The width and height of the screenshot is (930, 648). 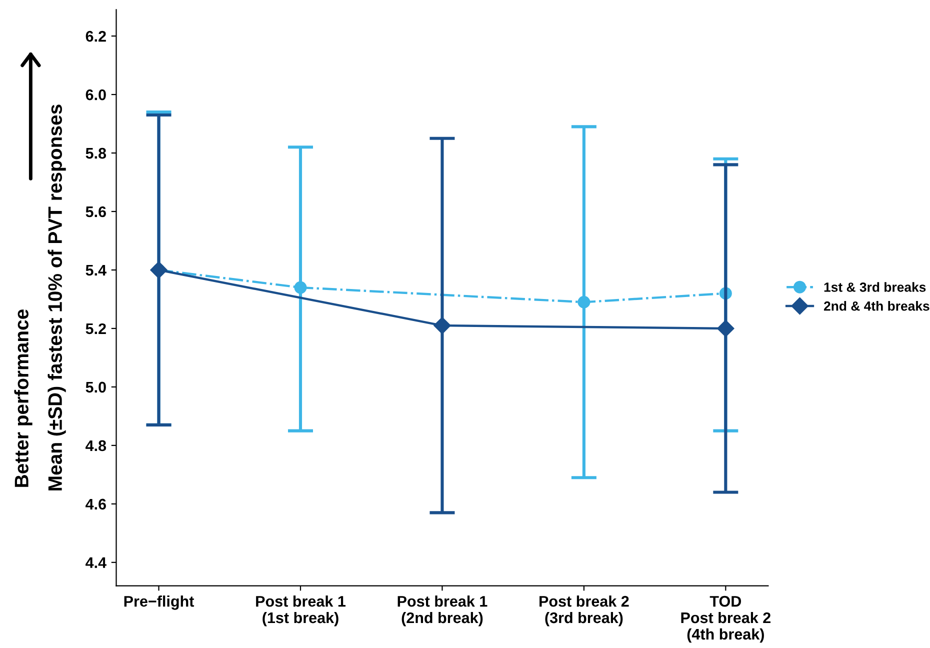 What do you see at coordinates (159, 603) in the screenshot?
I see `x-tick-label: Pre−flight` at bounding box center [159, 603].